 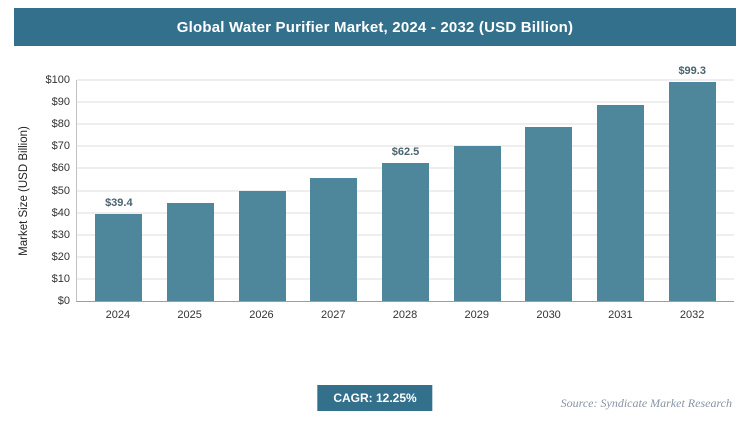 I want to click on bar-cell: $39.4, so click(x=119, y=190).